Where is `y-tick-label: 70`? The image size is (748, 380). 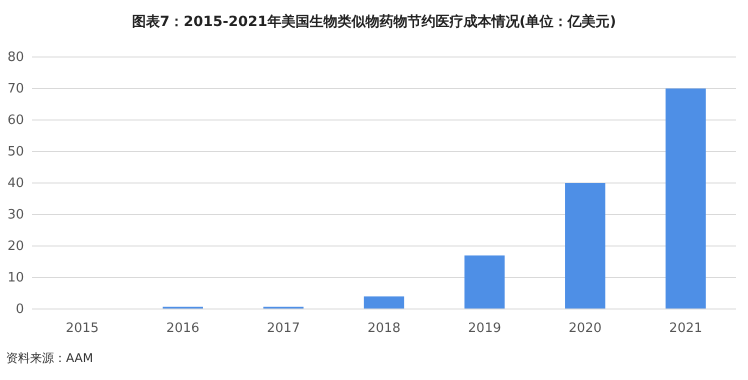
y-tick-label: 70 is located at coordinates (15, 89).